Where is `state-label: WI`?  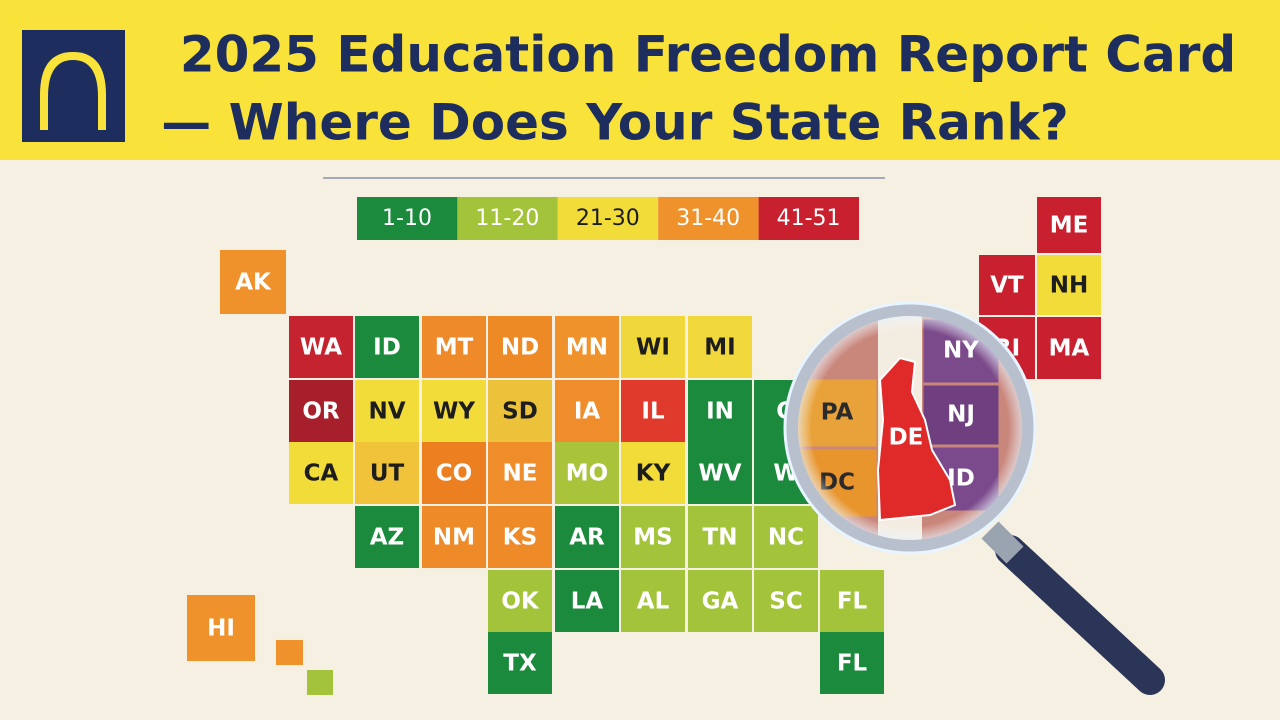
state-label: WI is located at coordinates (653, 348).